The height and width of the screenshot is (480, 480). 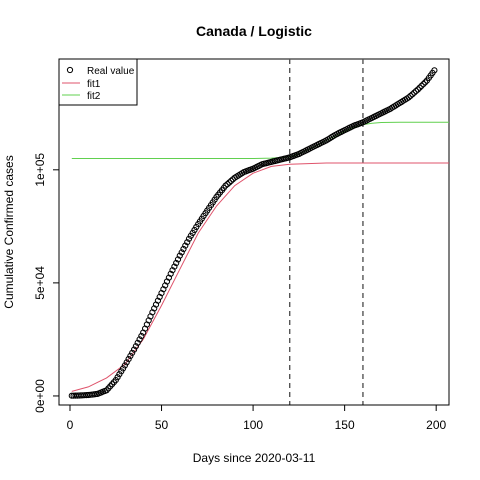 I want to click on y-tick-label: 0e+00, so click(x=40, y=396).